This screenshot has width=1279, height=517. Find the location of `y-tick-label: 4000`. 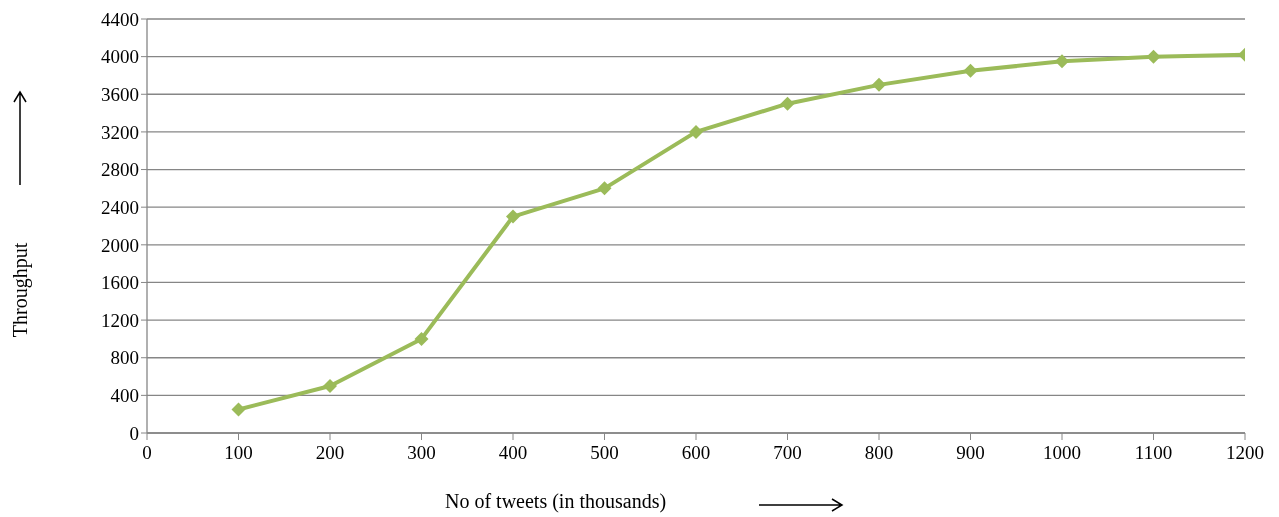

y-tick-label: 4000 is located at coordinates (120, 57).